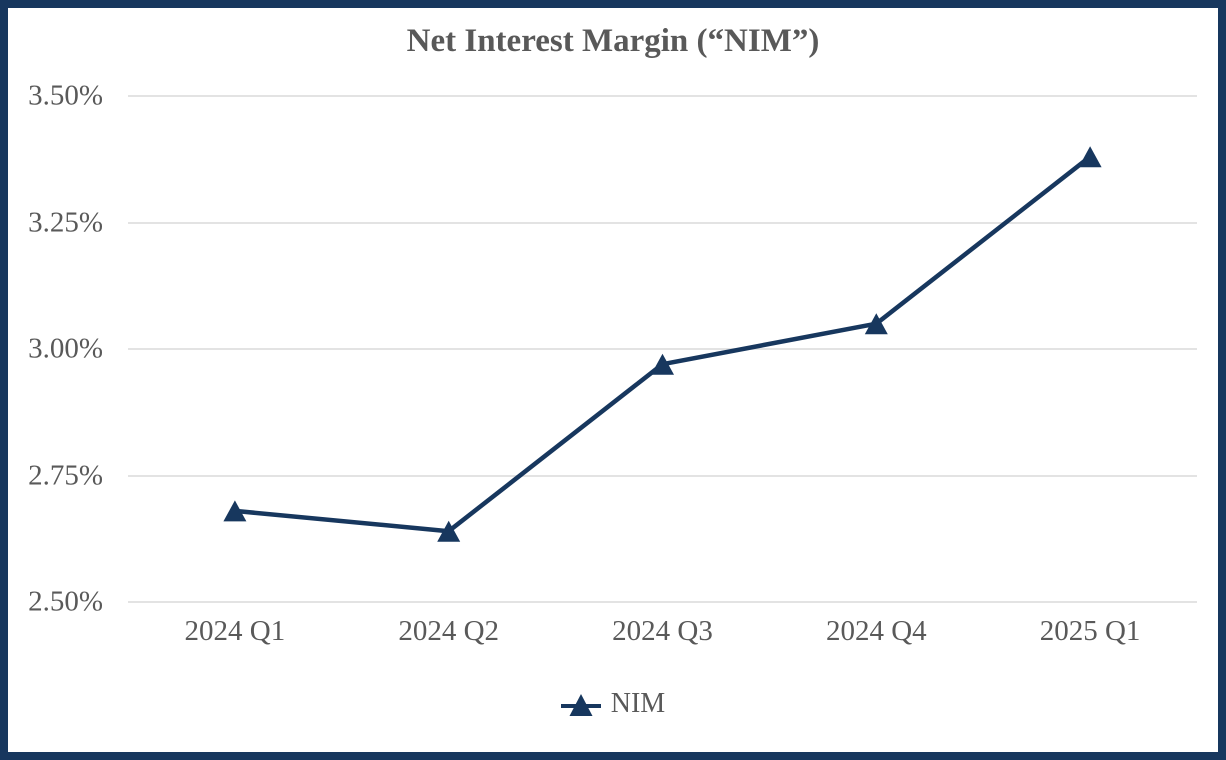  What do you see at coordinates (65, 601) in the screenshot?
I see `y-tick-label-2.50%: 2.50%` at bounding box center [65, 601].